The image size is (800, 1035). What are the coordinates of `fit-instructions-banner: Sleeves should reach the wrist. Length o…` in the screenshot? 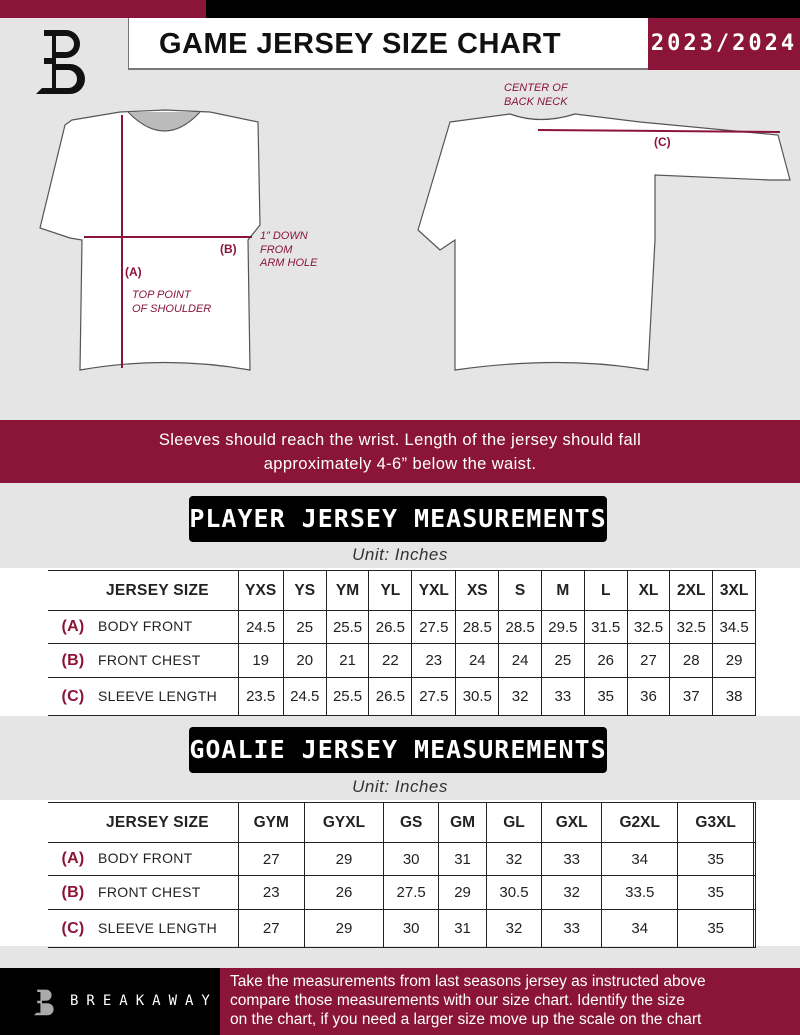 It's located at (400, 451).